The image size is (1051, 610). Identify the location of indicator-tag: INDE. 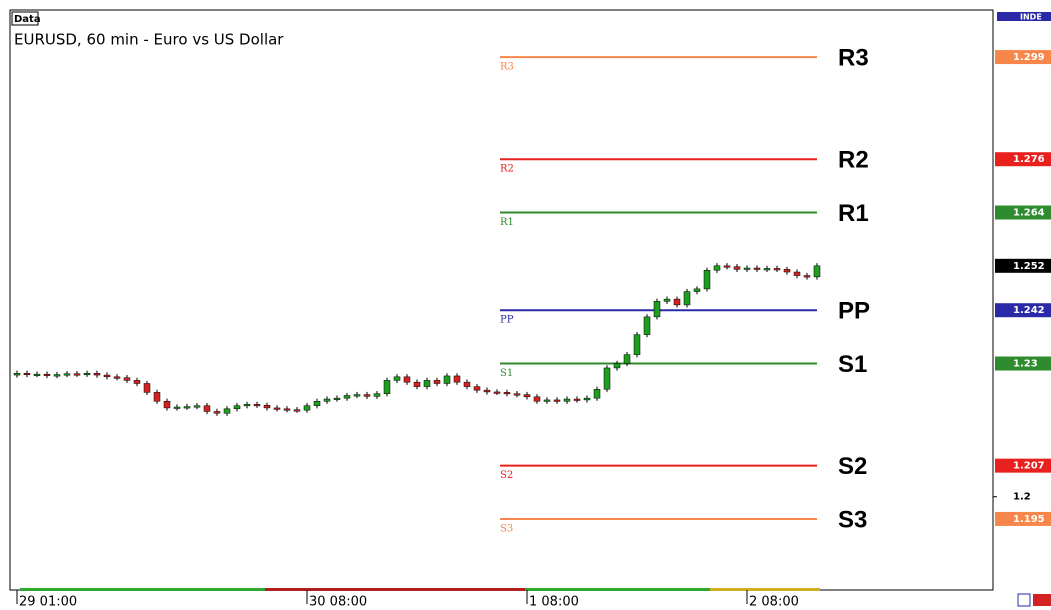
(1031, 17).